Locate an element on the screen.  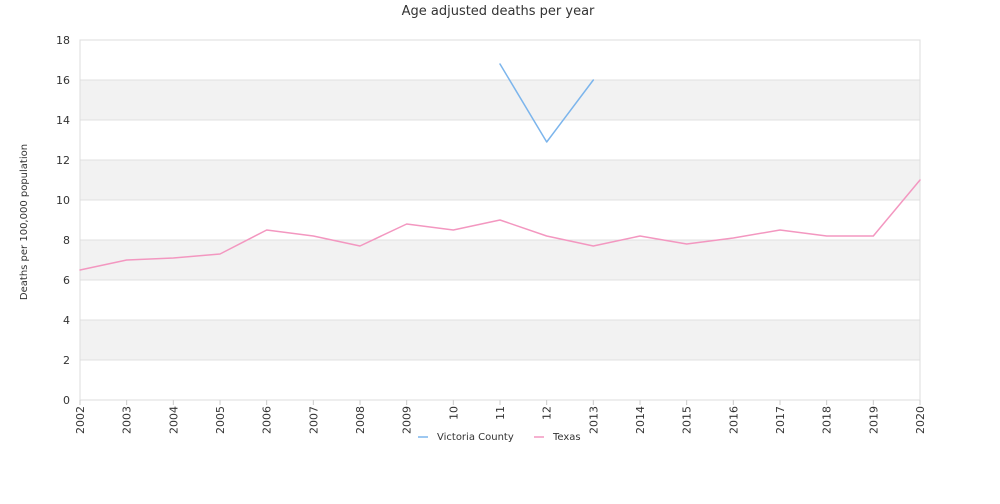
x-tick-label: 2003 is located at coordinates (127, 420).